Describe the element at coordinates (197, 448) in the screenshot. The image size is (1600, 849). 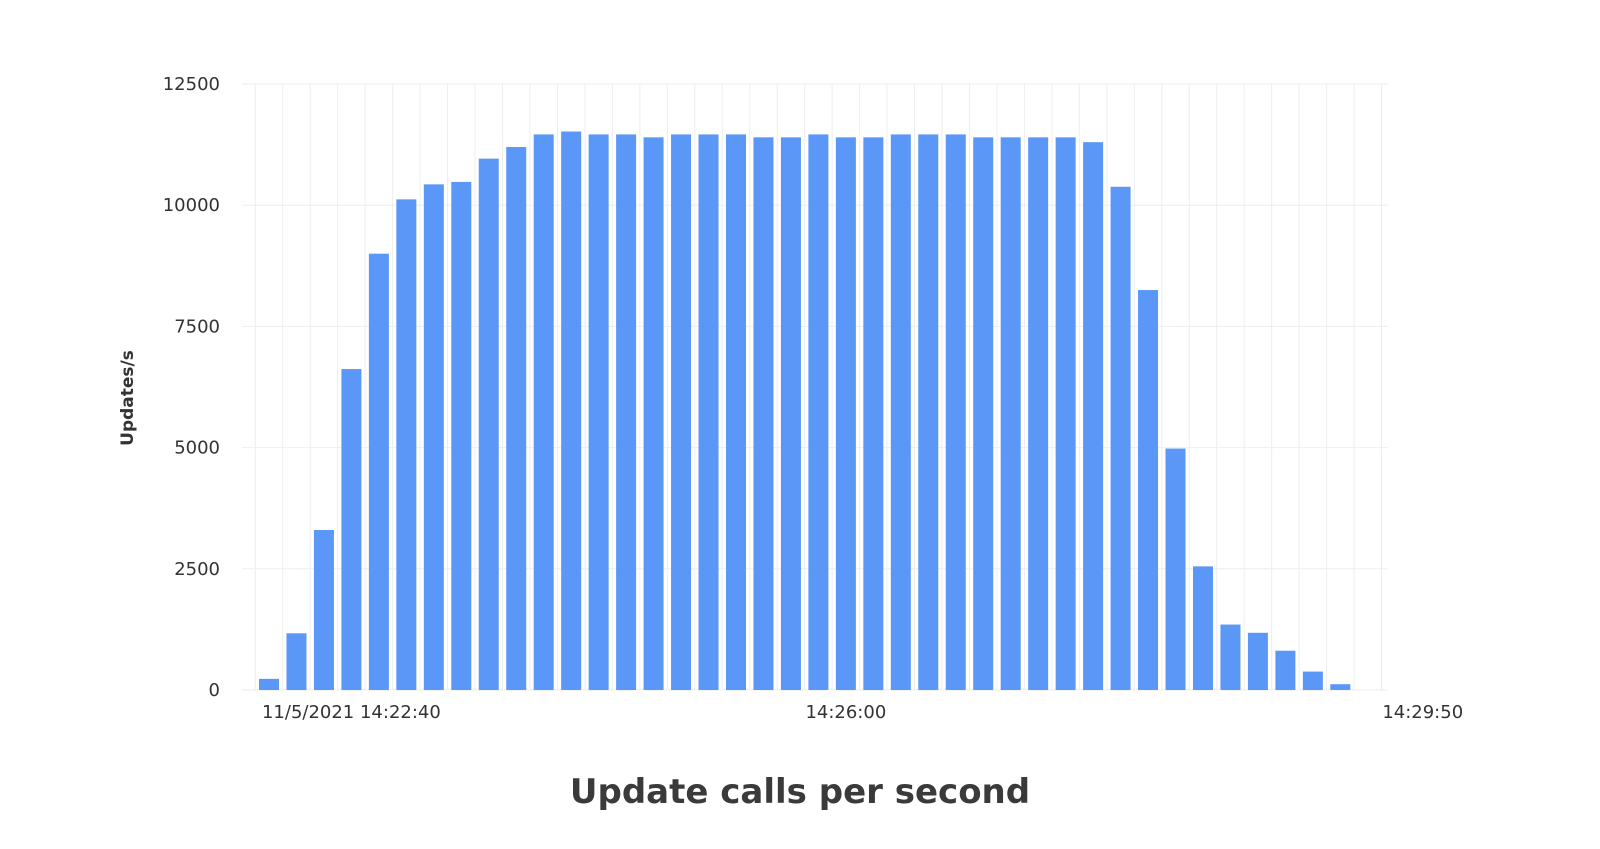
I see `y-tick-label: 5000` at that location.